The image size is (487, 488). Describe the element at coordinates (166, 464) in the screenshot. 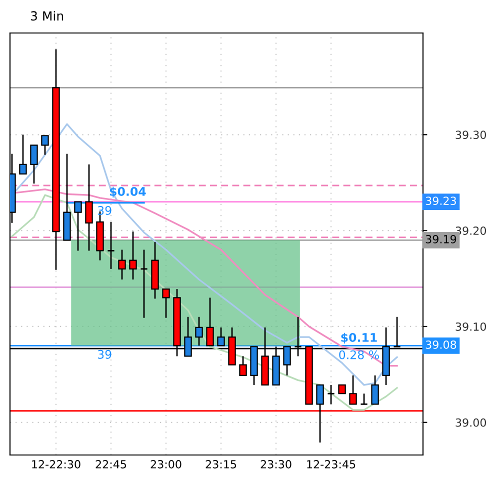

I see `x-tick-label: 23:00` at that location.